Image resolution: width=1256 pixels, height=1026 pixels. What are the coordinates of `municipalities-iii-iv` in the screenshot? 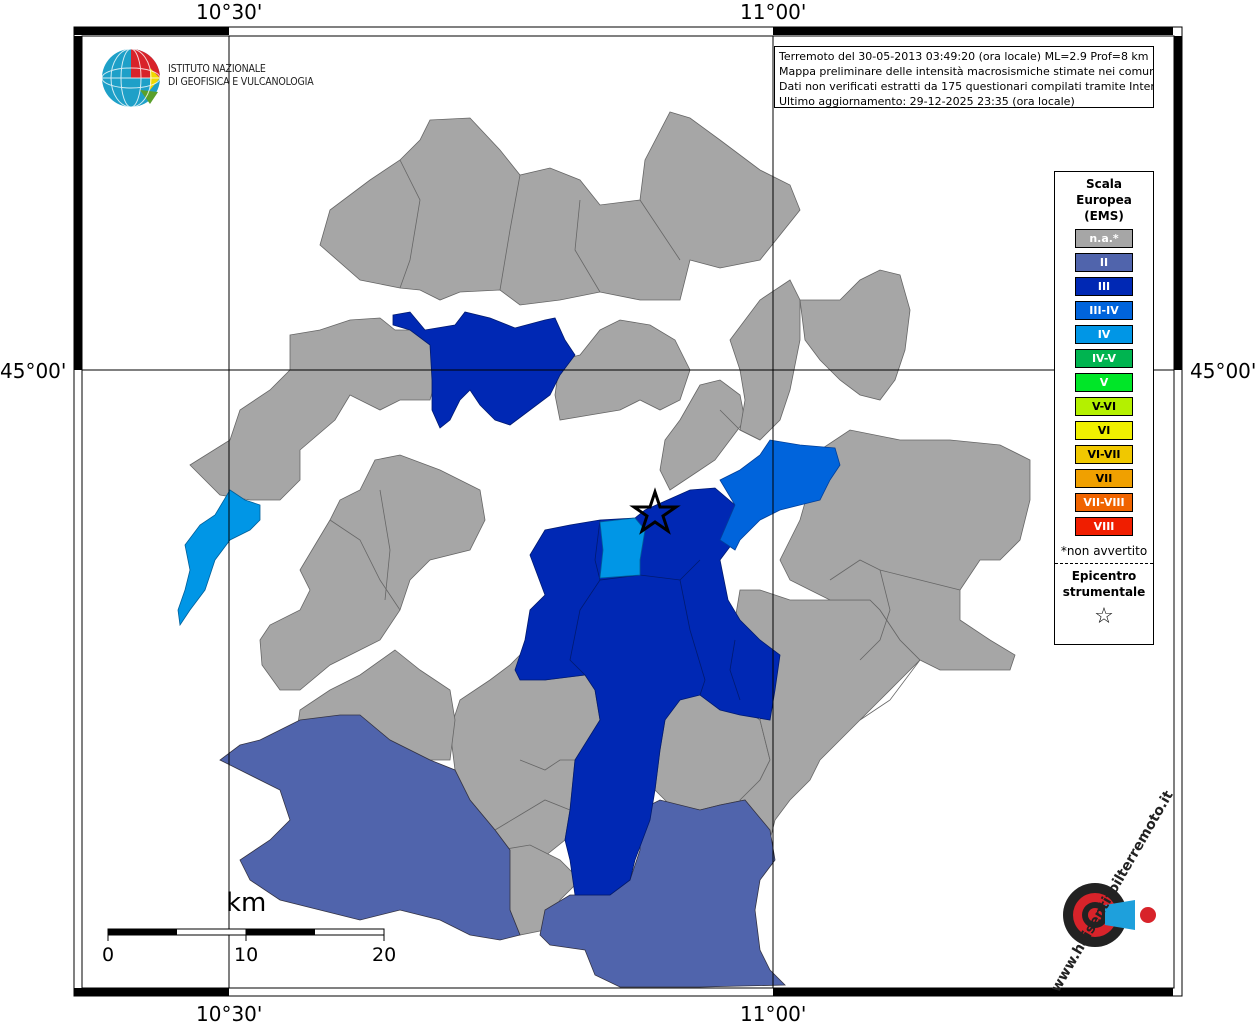 It's located at (780, 495).